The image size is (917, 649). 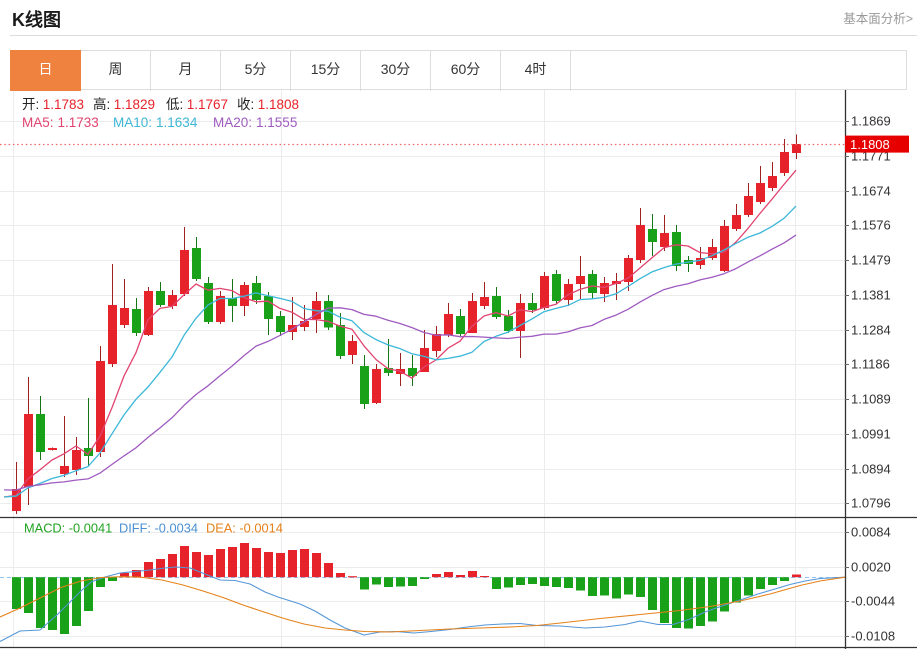 I want to click on svg-text: 1.0796, so click(x=871, y=503).